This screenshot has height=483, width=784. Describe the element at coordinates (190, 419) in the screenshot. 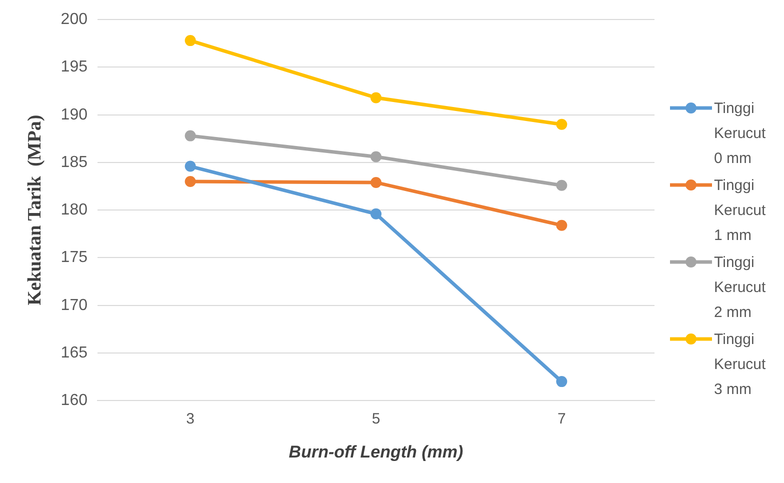

I see `x-tick-label: 3` at that location.